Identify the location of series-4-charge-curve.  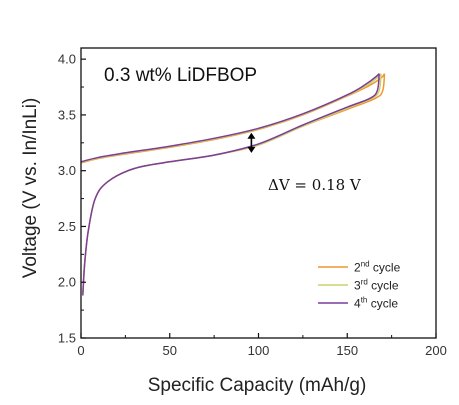
(230, 118).